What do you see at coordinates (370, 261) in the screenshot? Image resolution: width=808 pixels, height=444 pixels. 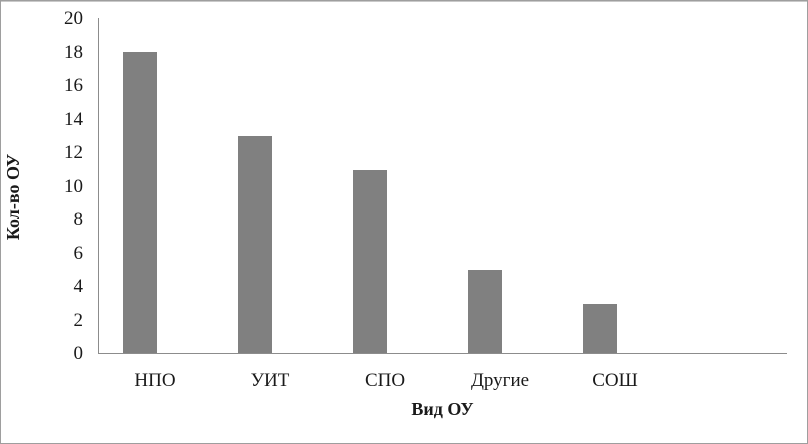 I see `bar-СПО` at bounding box center [370, 261].